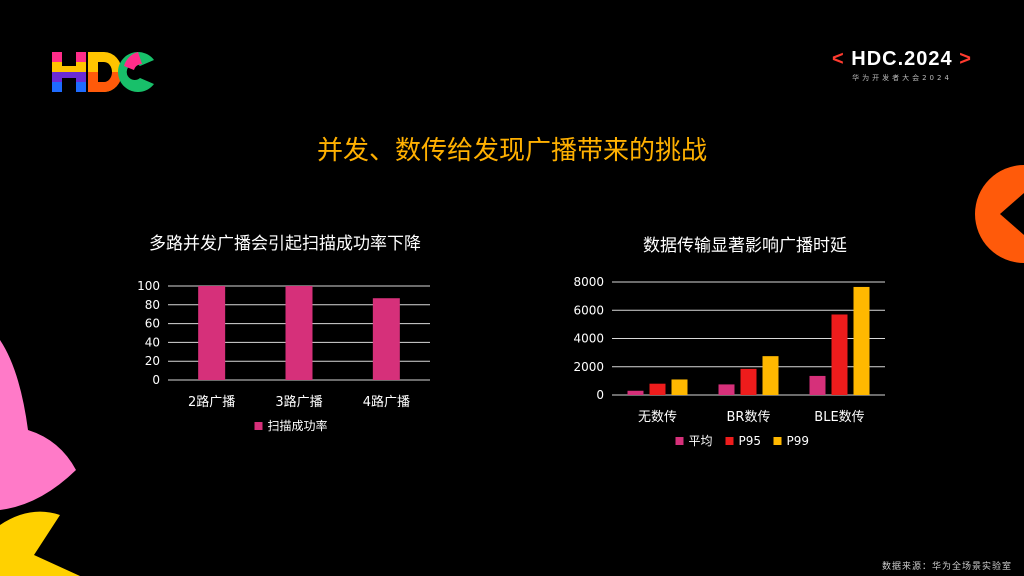 This screenshot has width=1024, height=576. I want to click on badge-right-bracket: >, so click(965, 59).